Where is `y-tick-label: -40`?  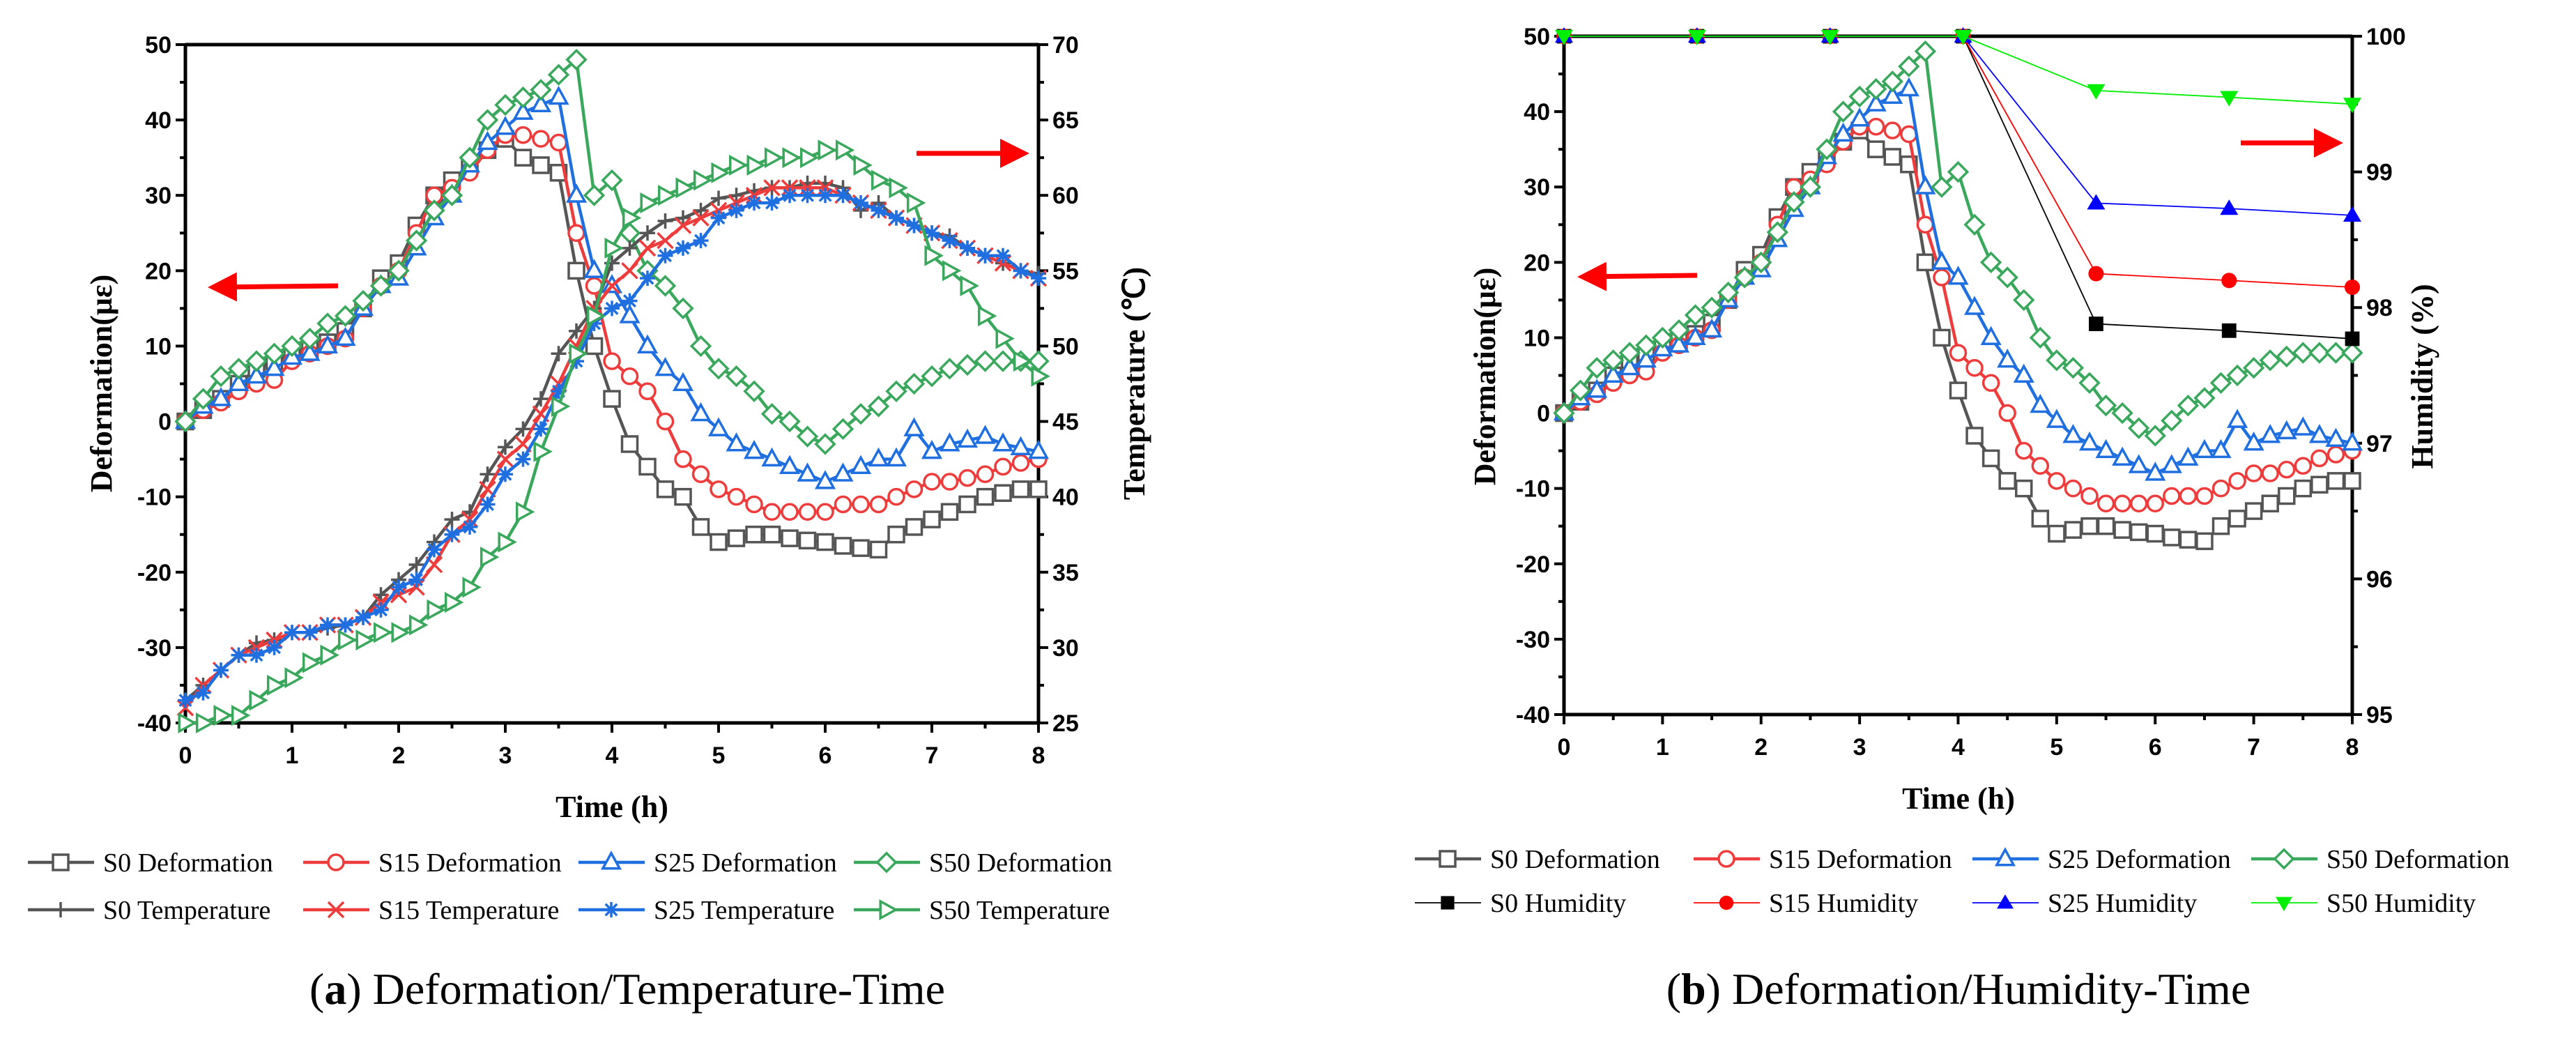 y-tick-label: -40 is located at coordinates (1533, 715).